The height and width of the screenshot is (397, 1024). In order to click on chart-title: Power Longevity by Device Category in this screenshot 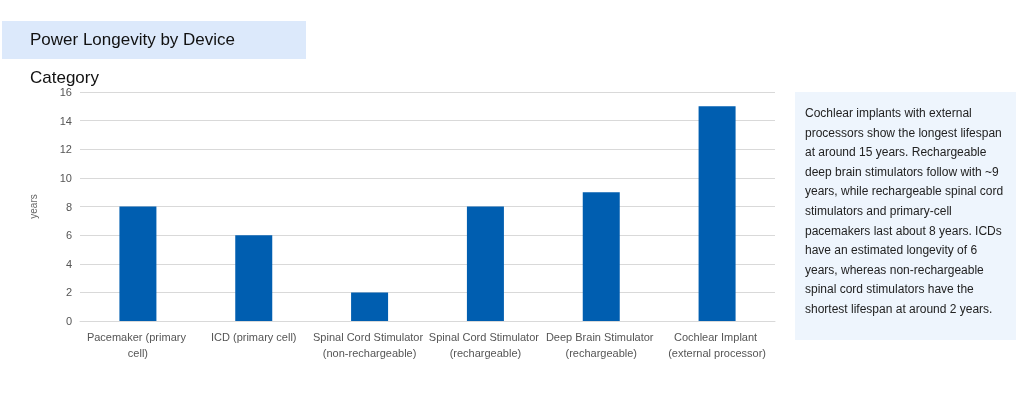, I will do `click(133, 58)`.